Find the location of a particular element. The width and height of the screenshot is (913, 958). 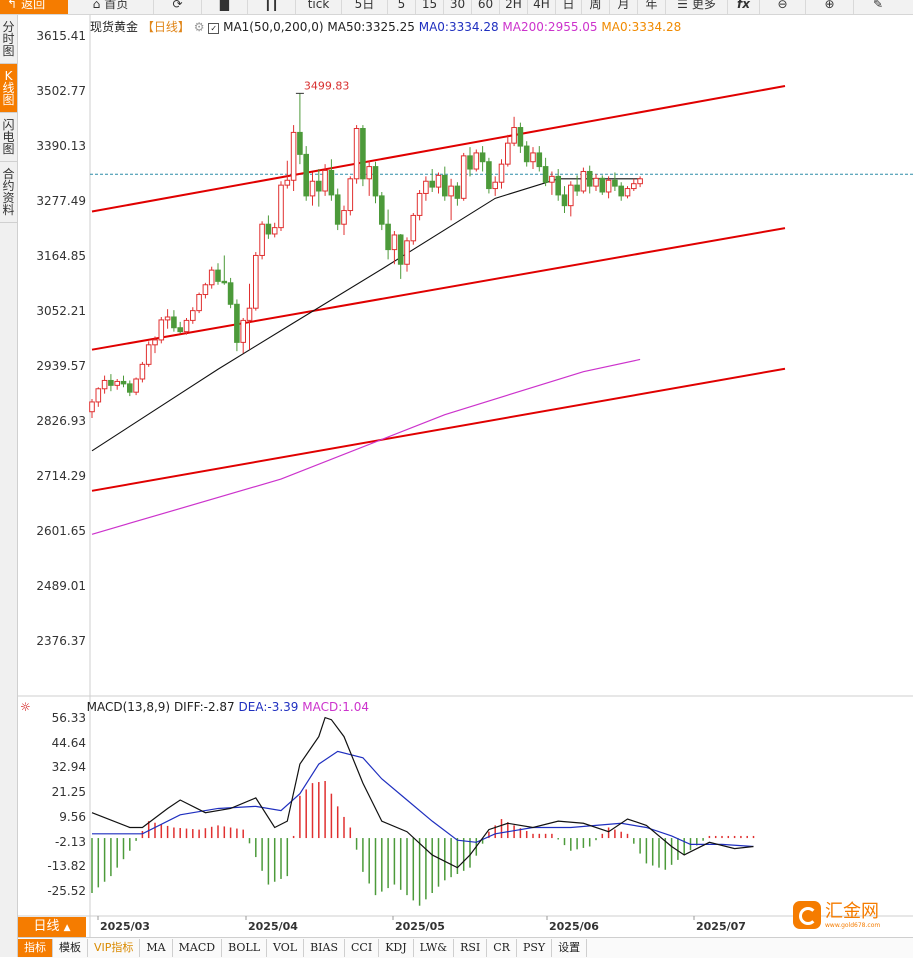

sidebar-tab-0: 分时图 is located at coordinates (8, 39).